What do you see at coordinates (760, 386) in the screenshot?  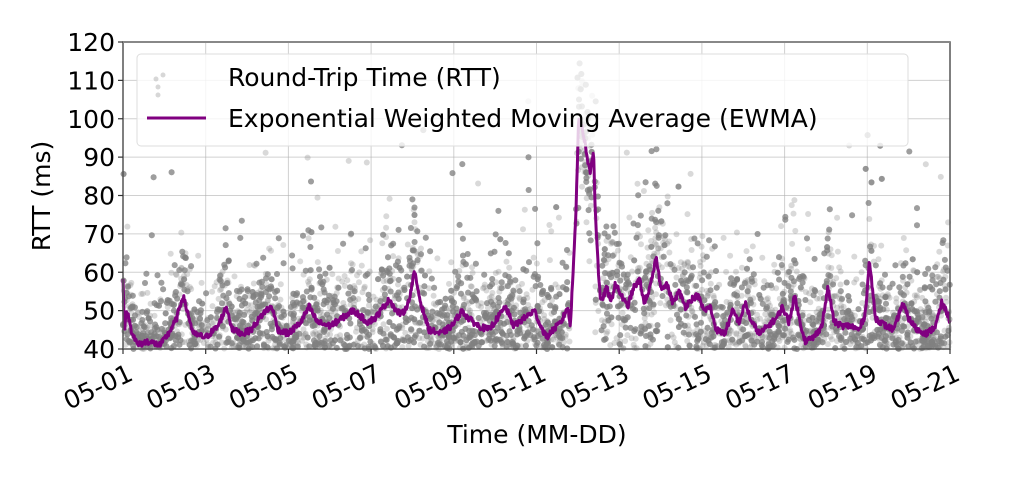 I see `x-tick-label: 05-17` at bounding box center [760, 386].